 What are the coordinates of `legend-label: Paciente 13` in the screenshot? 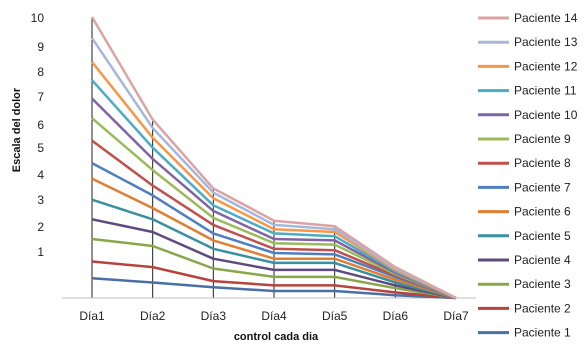 It's located at (546, 42).